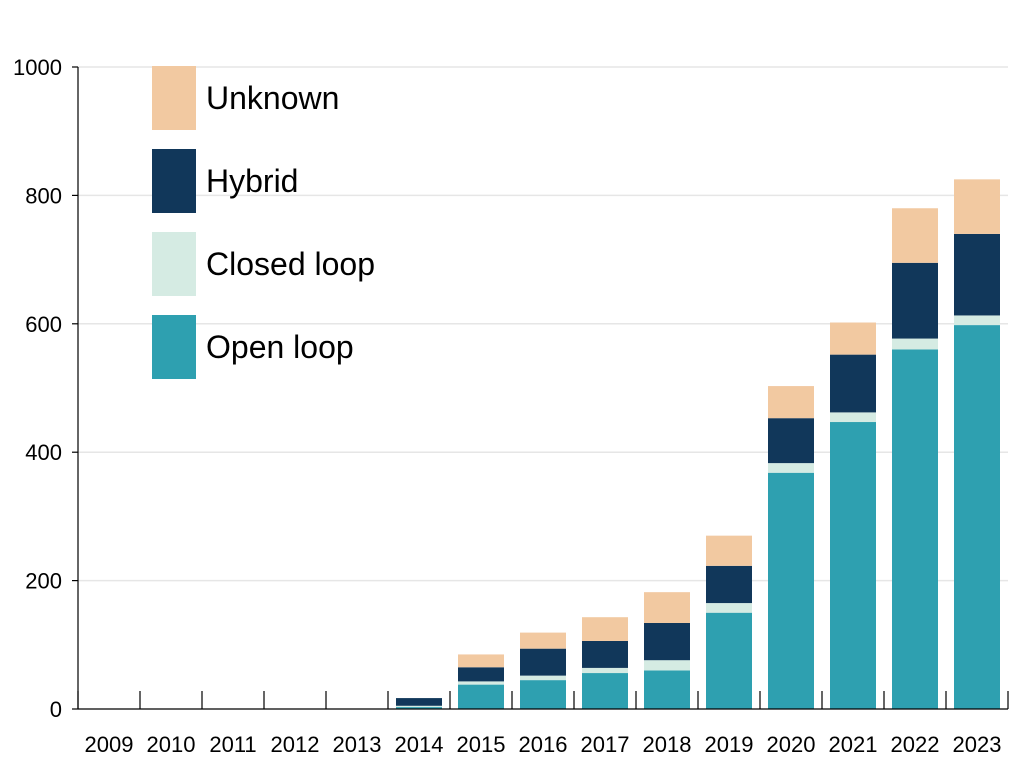 The height and width of the screenshot is (768, 1035). What do you see at coordinates (853, 338) in the screenshot?
I see `bar-unknown-2021` at bounding box center [853, 338].